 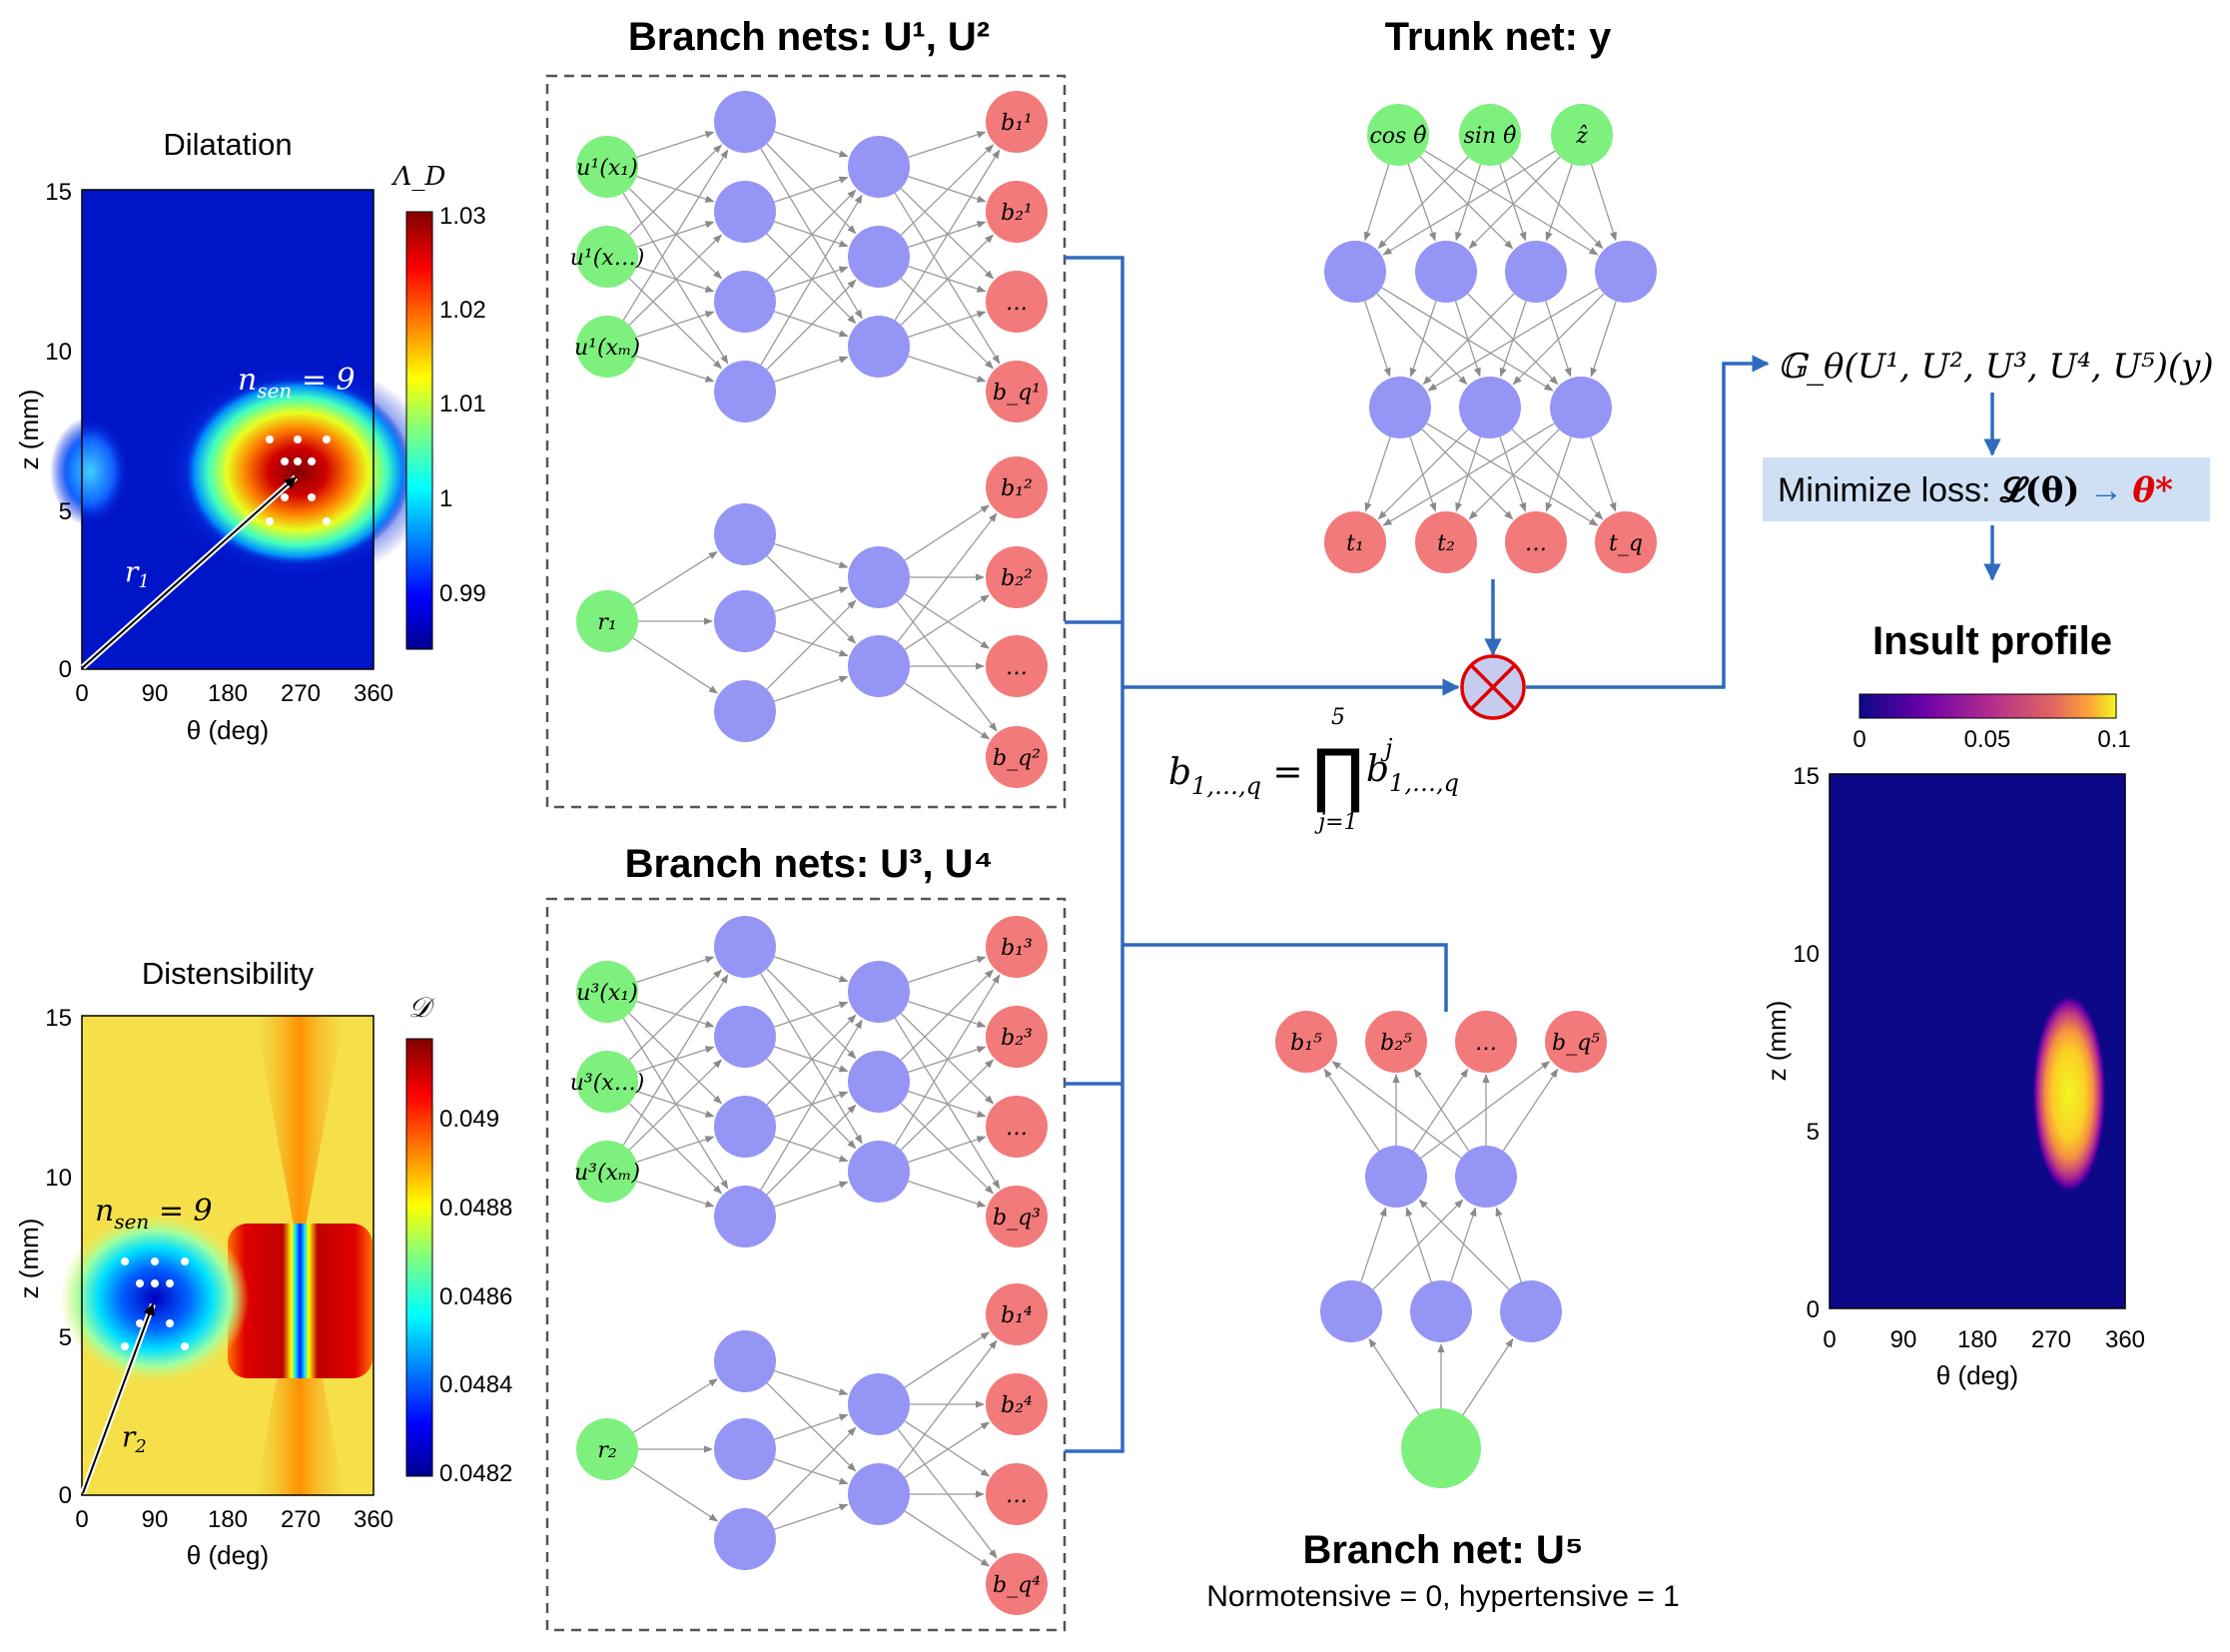 What do you see at coordinates (1987, 739) in the screenshot?
I see `svg-text: 0.05` at bounding box center [1987, 739].